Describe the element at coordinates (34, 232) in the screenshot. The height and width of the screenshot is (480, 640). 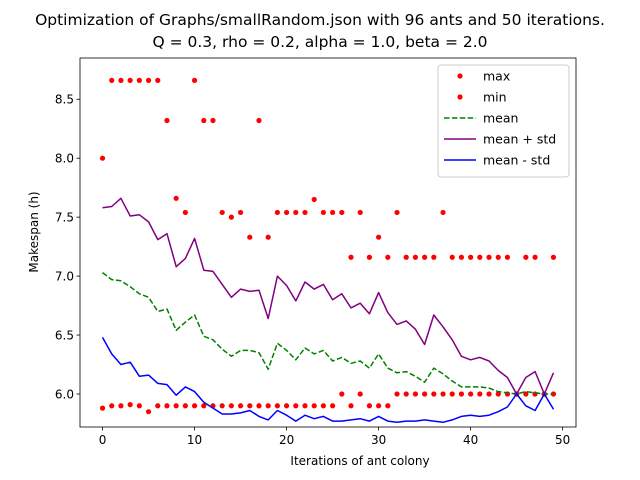
I see `y-axis-label: Makespan (h)` at that location.